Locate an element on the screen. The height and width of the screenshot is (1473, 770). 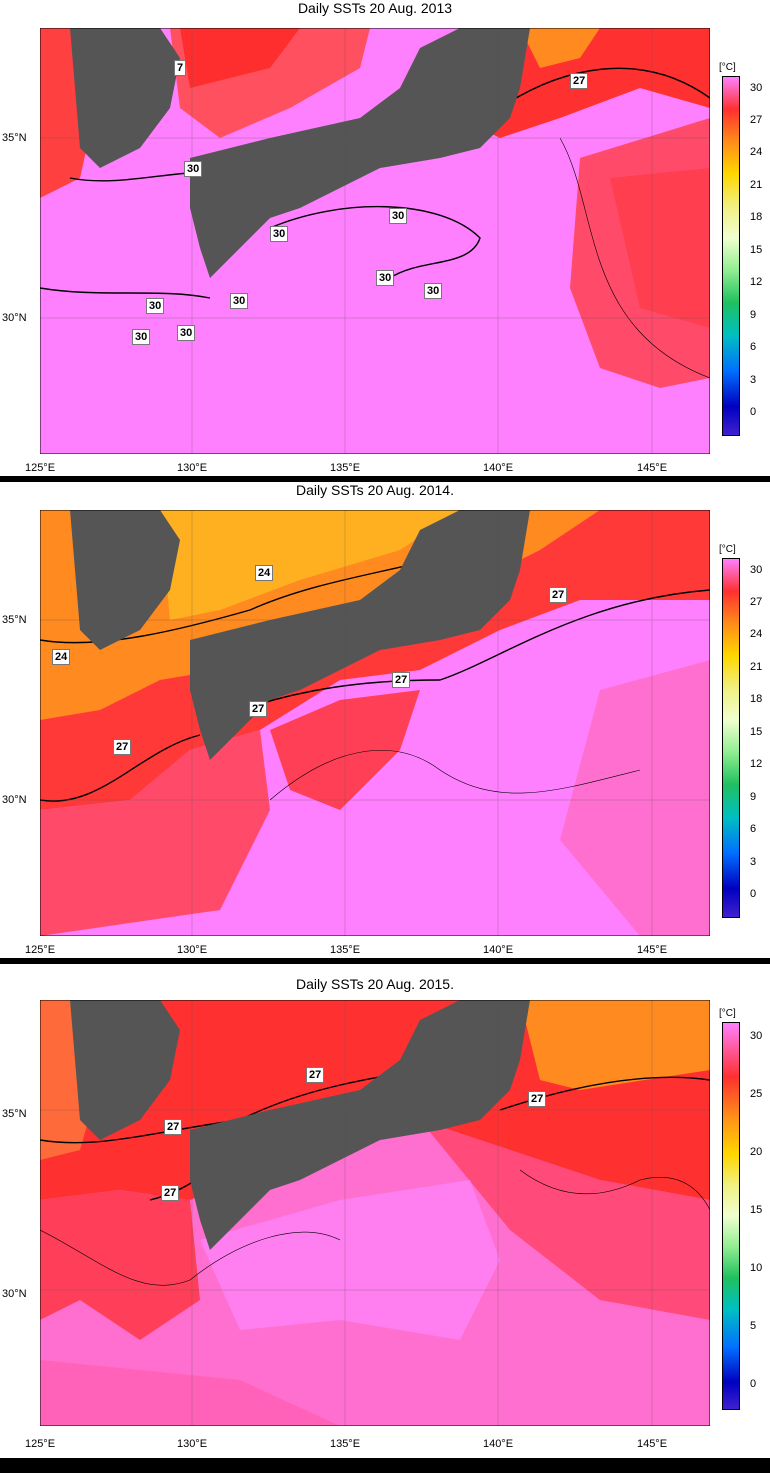
colorbar-tick: 10 is located at coordinates (756, 1268).